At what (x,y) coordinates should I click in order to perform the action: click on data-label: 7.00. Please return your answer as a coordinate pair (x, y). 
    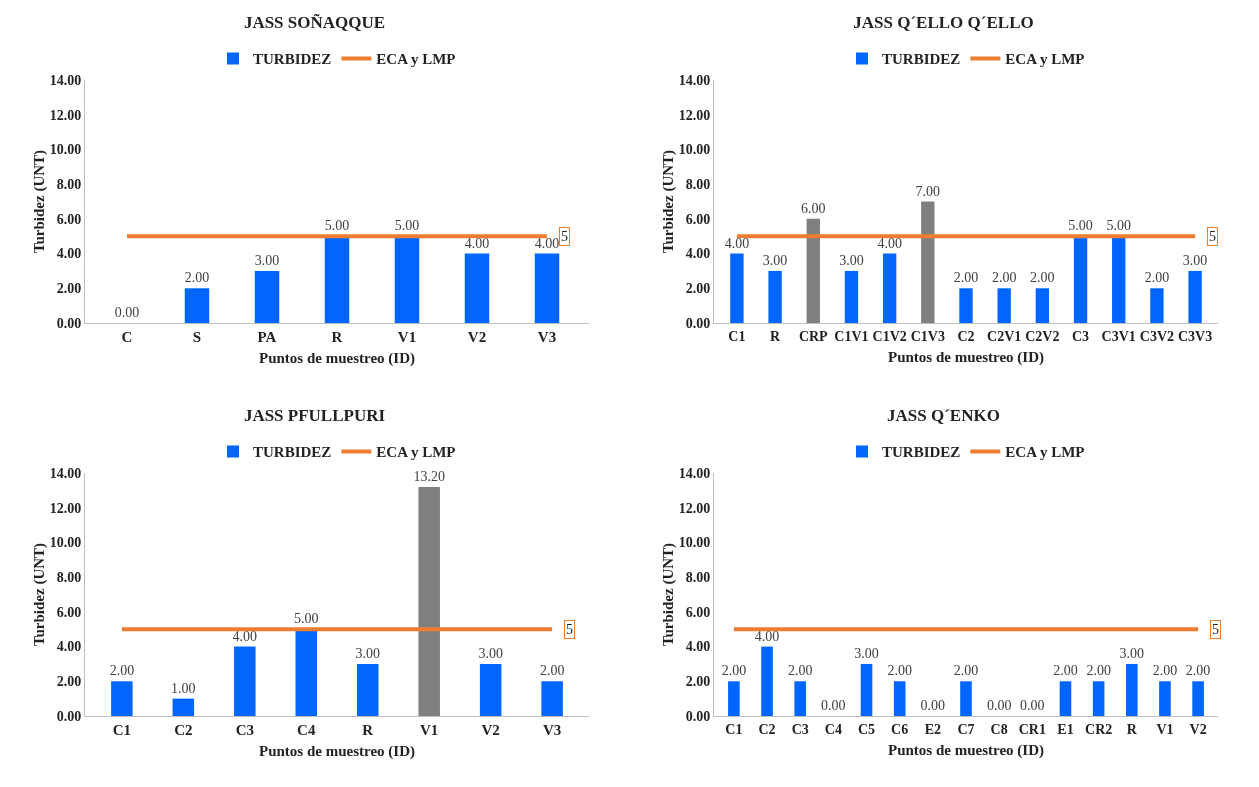
    Looking at the image, I should click on (928, 191).